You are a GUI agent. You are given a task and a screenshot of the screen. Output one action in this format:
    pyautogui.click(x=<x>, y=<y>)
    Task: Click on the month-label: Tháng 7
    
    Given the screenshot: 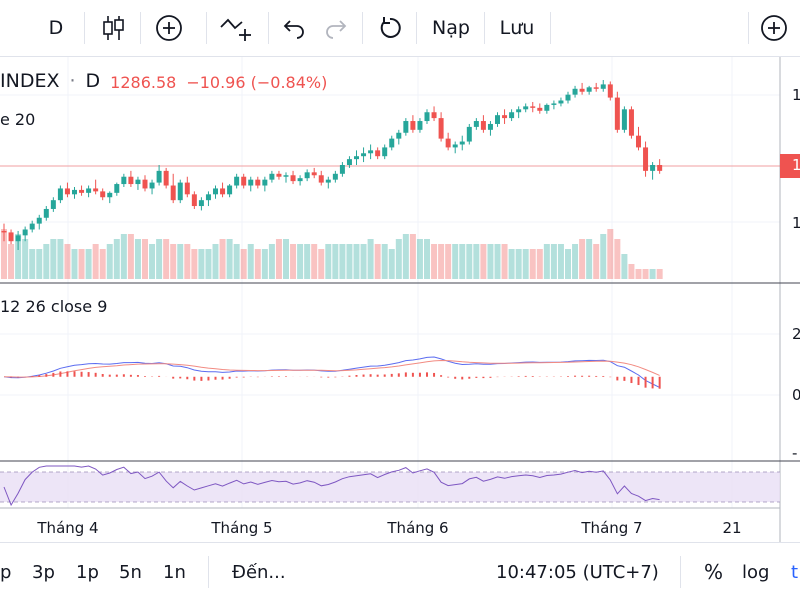 What is the action you would take?
    pyautogui.click(x=612, y=528)
    